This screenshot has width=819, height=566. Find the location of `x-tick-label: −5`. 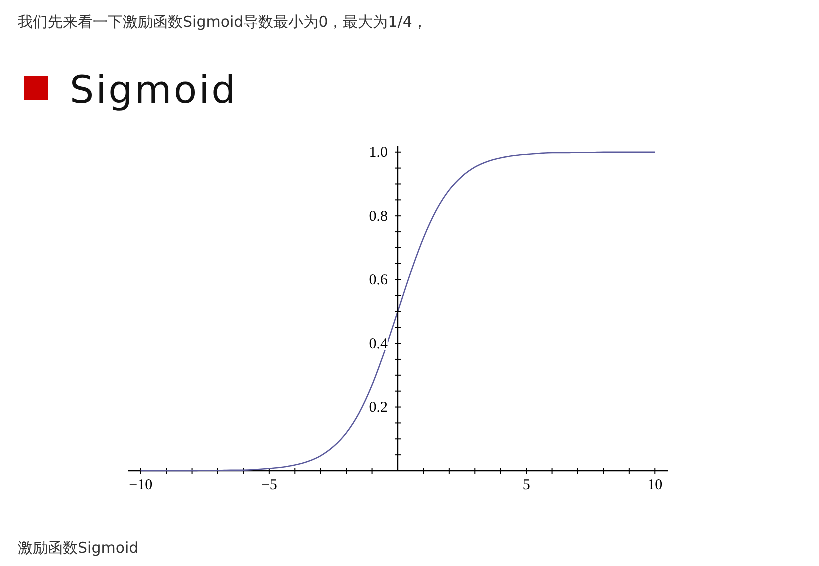

x-tick-label: −5 is located at coordinates (269, 486).